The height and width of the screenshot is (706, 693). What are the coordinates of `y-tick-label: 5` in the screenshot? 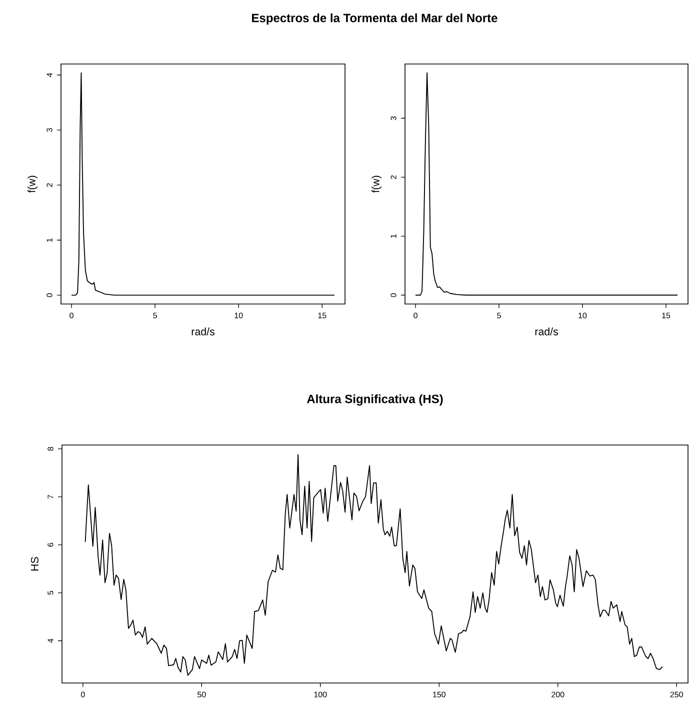 It's located at (51, 592).